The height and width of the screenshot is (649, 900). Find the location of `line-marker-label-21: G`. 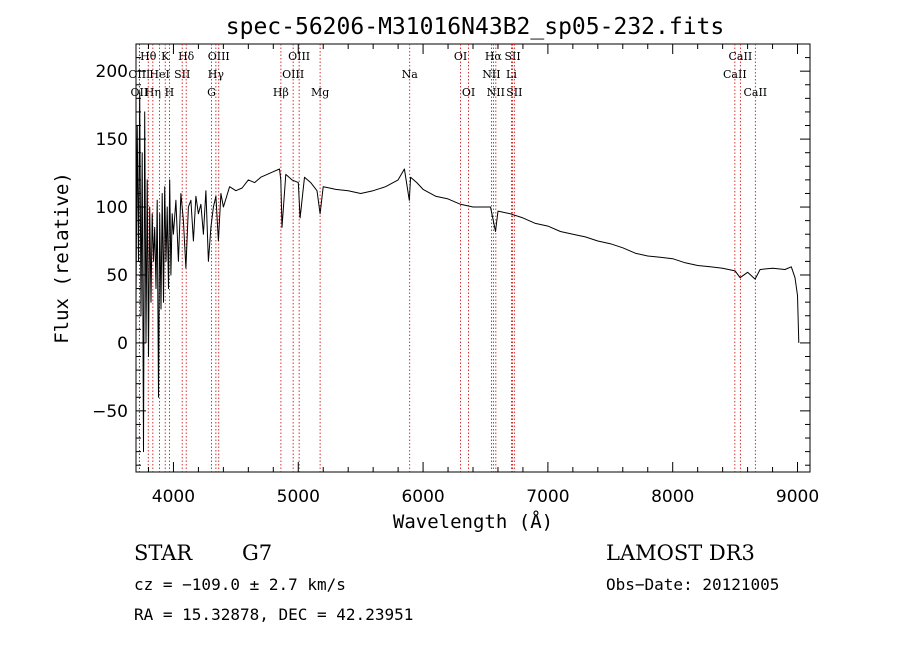

line-marker-label-21: G is located at coordinates (211, 92).